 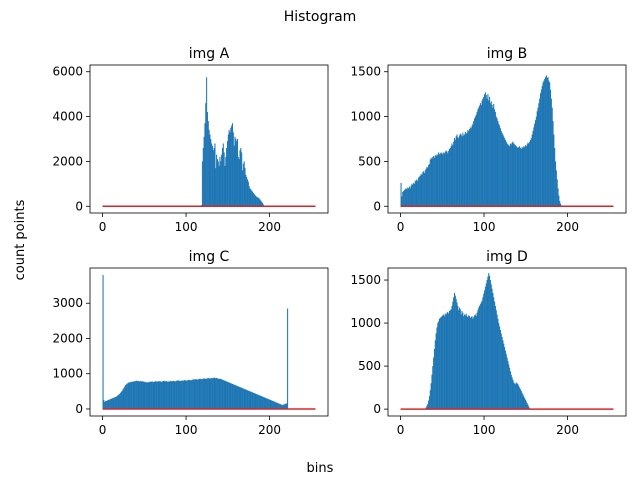 What do you see at coordinates (103, 430) in the screenshot?
I see `x-tick-label: 0` at bounding box center [103, 430].